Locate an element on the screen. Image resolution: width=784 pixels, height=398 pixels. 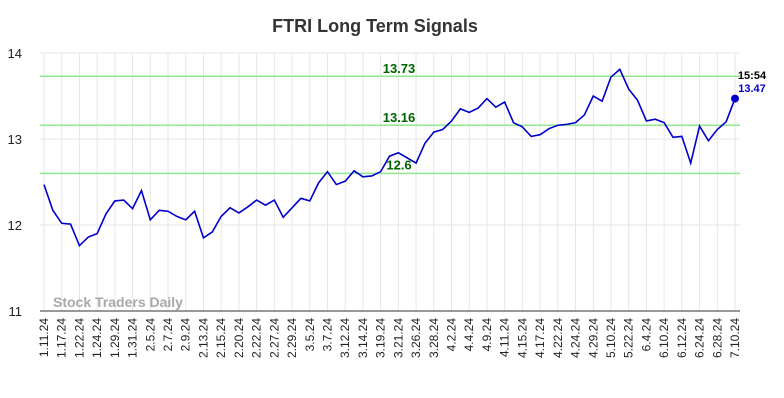
x-tick-label: 2.27.24 is located at coordinates (274, 338).